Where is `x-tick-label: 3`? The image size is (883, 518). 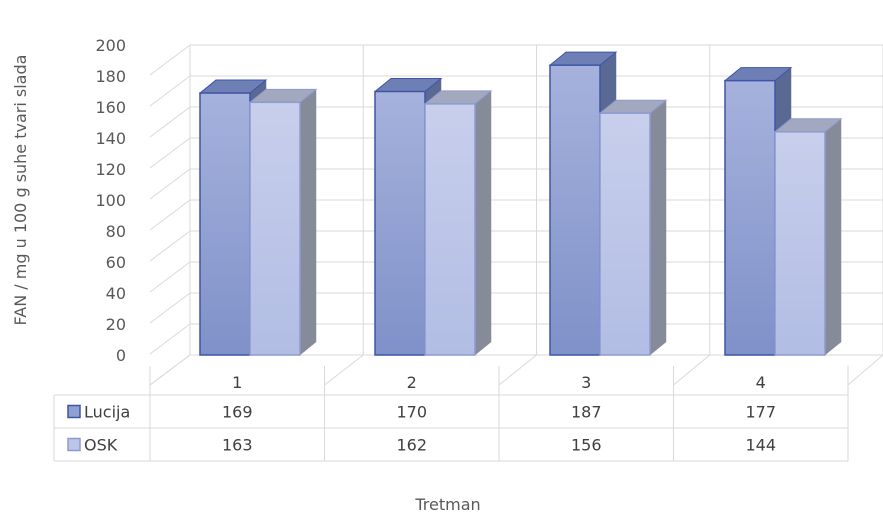 x-tick-label: 3 is located at coordinates (586, 382).